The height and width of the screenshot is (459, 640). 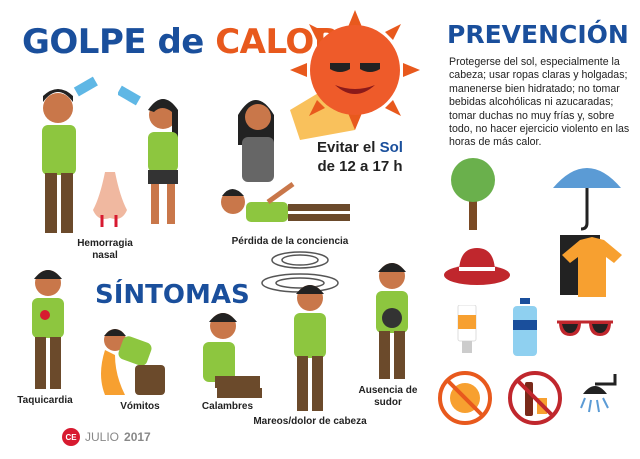 What do you see at coordinates (110, 199) in the screenshot?
I see `nose-bleed-icon` at bounding box center [110, 199].